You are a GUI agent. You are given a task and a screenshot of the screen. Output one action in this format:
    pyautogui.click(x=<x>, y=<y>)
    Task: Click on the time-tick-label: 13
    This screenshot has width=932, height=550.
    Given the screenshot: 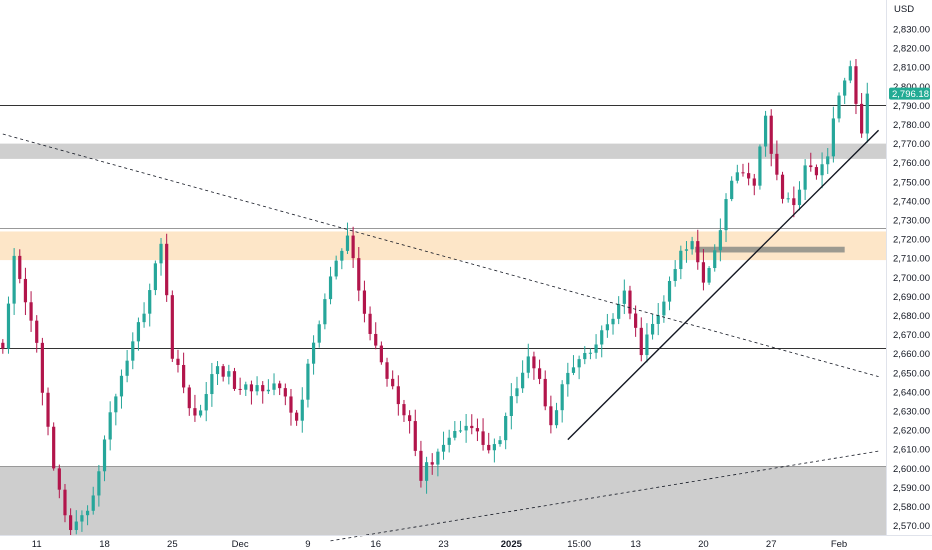 What is the action you would take?
    pyautogui.click(x=635, y=544)
    